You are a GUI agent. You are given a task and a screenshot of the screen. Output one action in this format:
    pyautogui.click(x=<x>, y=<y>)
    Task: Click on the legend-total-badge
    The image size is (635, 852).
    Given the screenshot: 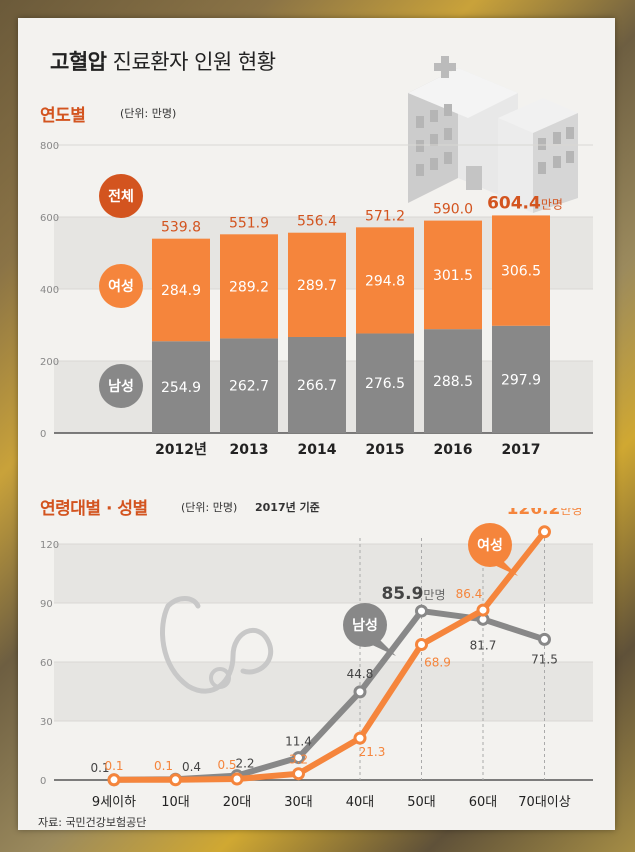 What is the action you would take?
    pyautogui.click(x=121, y=196)
    